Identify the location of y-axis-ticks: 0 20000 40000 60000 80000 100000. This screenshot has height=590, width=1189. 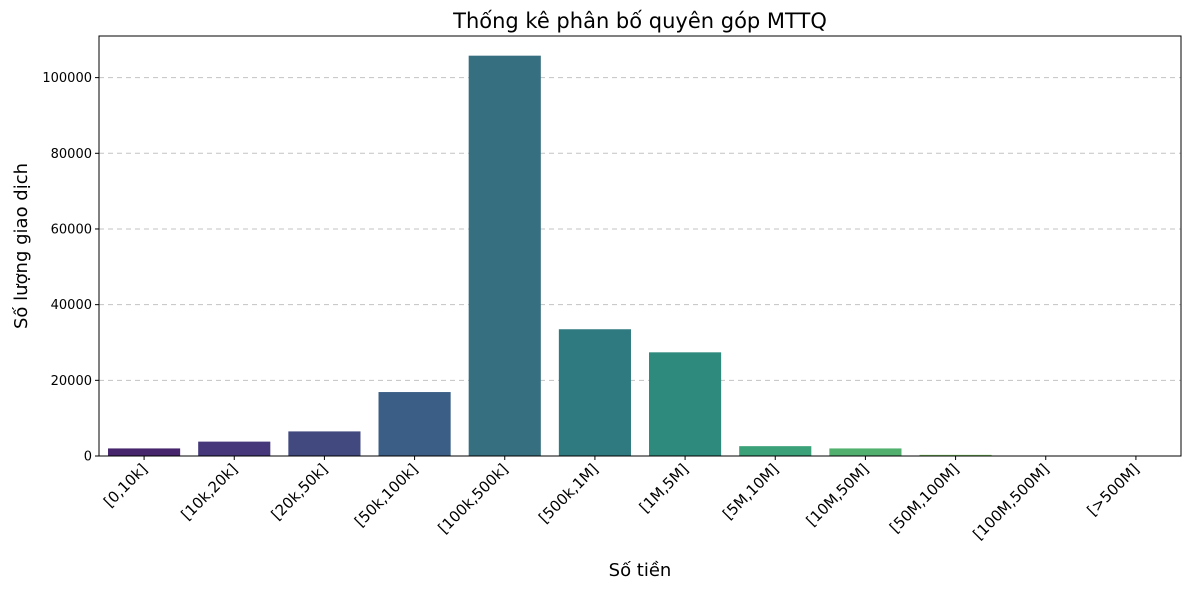
(70, 268).